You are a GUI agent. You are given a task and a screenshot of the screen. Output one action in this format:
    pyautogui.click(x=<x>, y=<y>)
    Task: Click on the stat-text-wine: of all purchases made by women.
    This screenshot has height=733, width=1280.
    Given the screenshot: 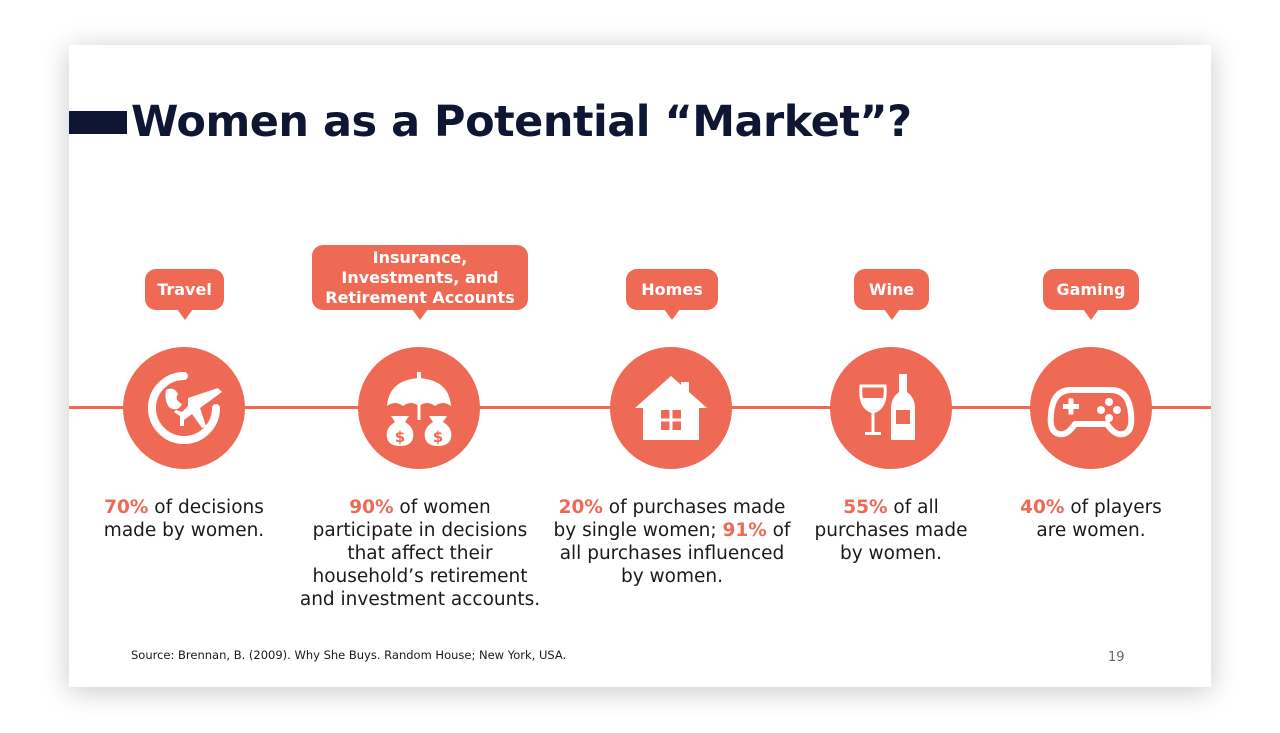 What is the action you would take?
    pyautogui.click(x=891, y=530)
    